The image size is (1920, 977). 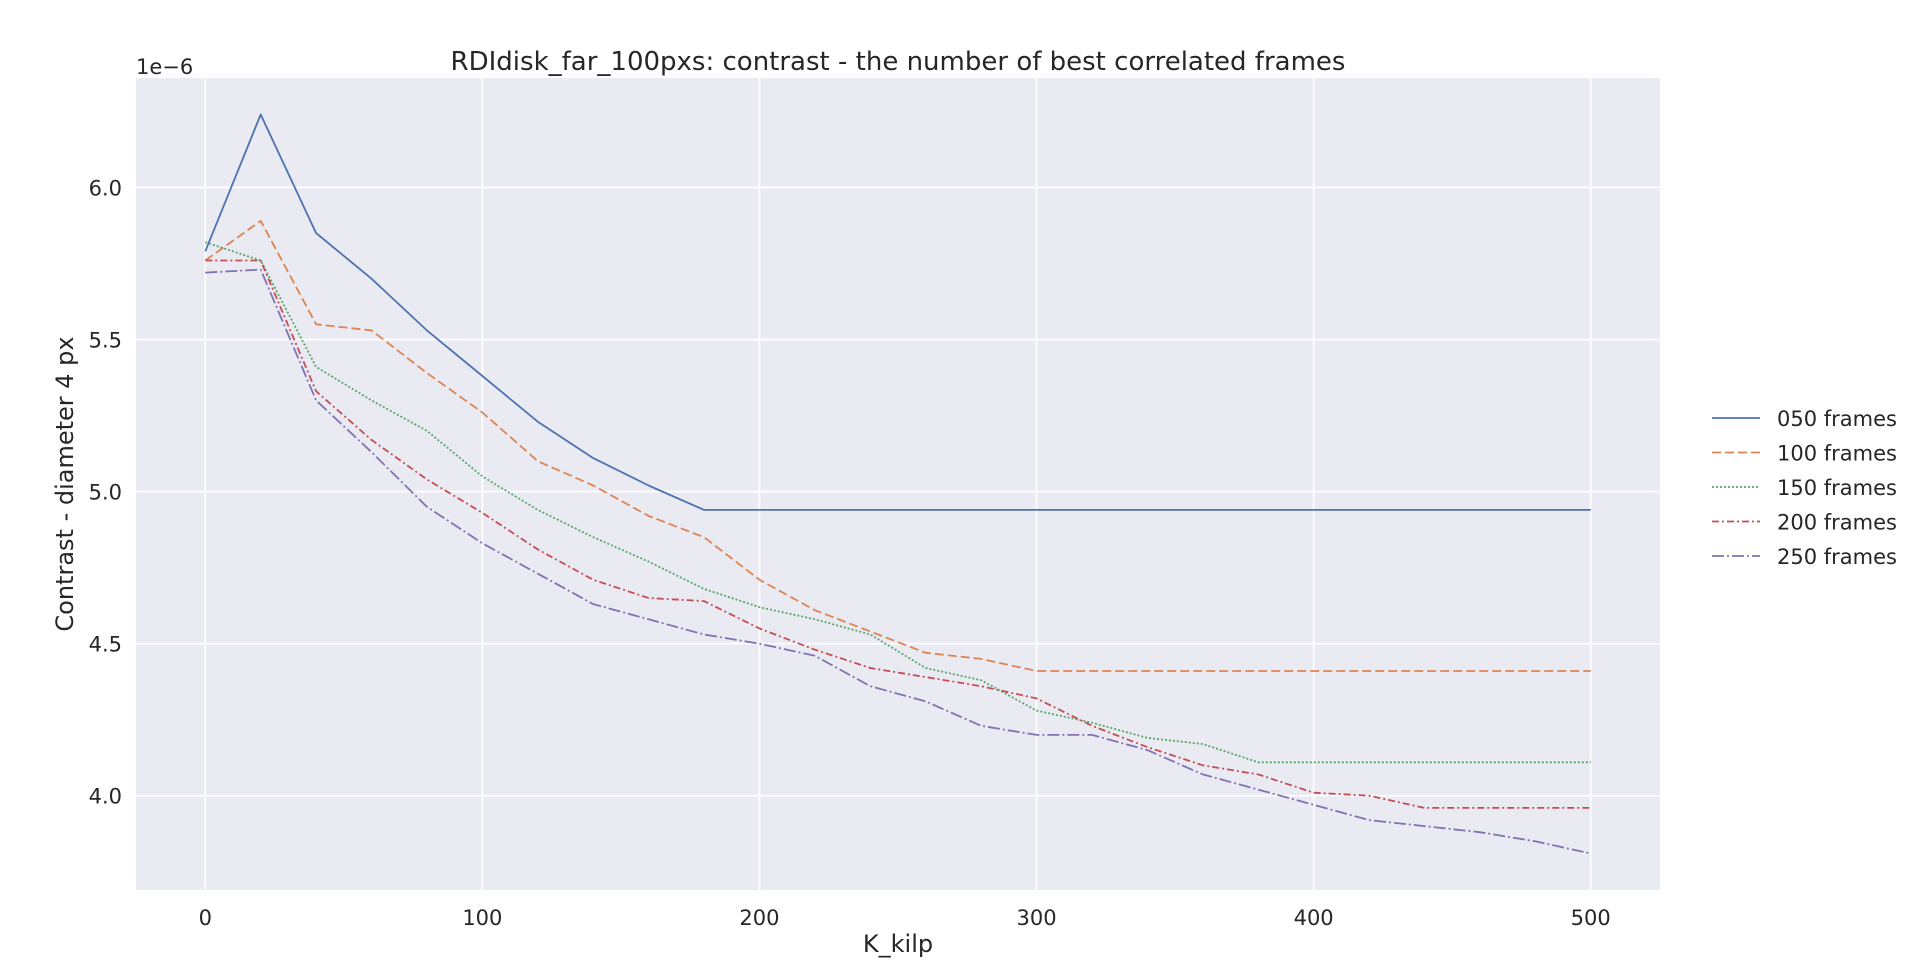 I want to click on legend-label-5: 250 frames, so click(x=1837, y=557).